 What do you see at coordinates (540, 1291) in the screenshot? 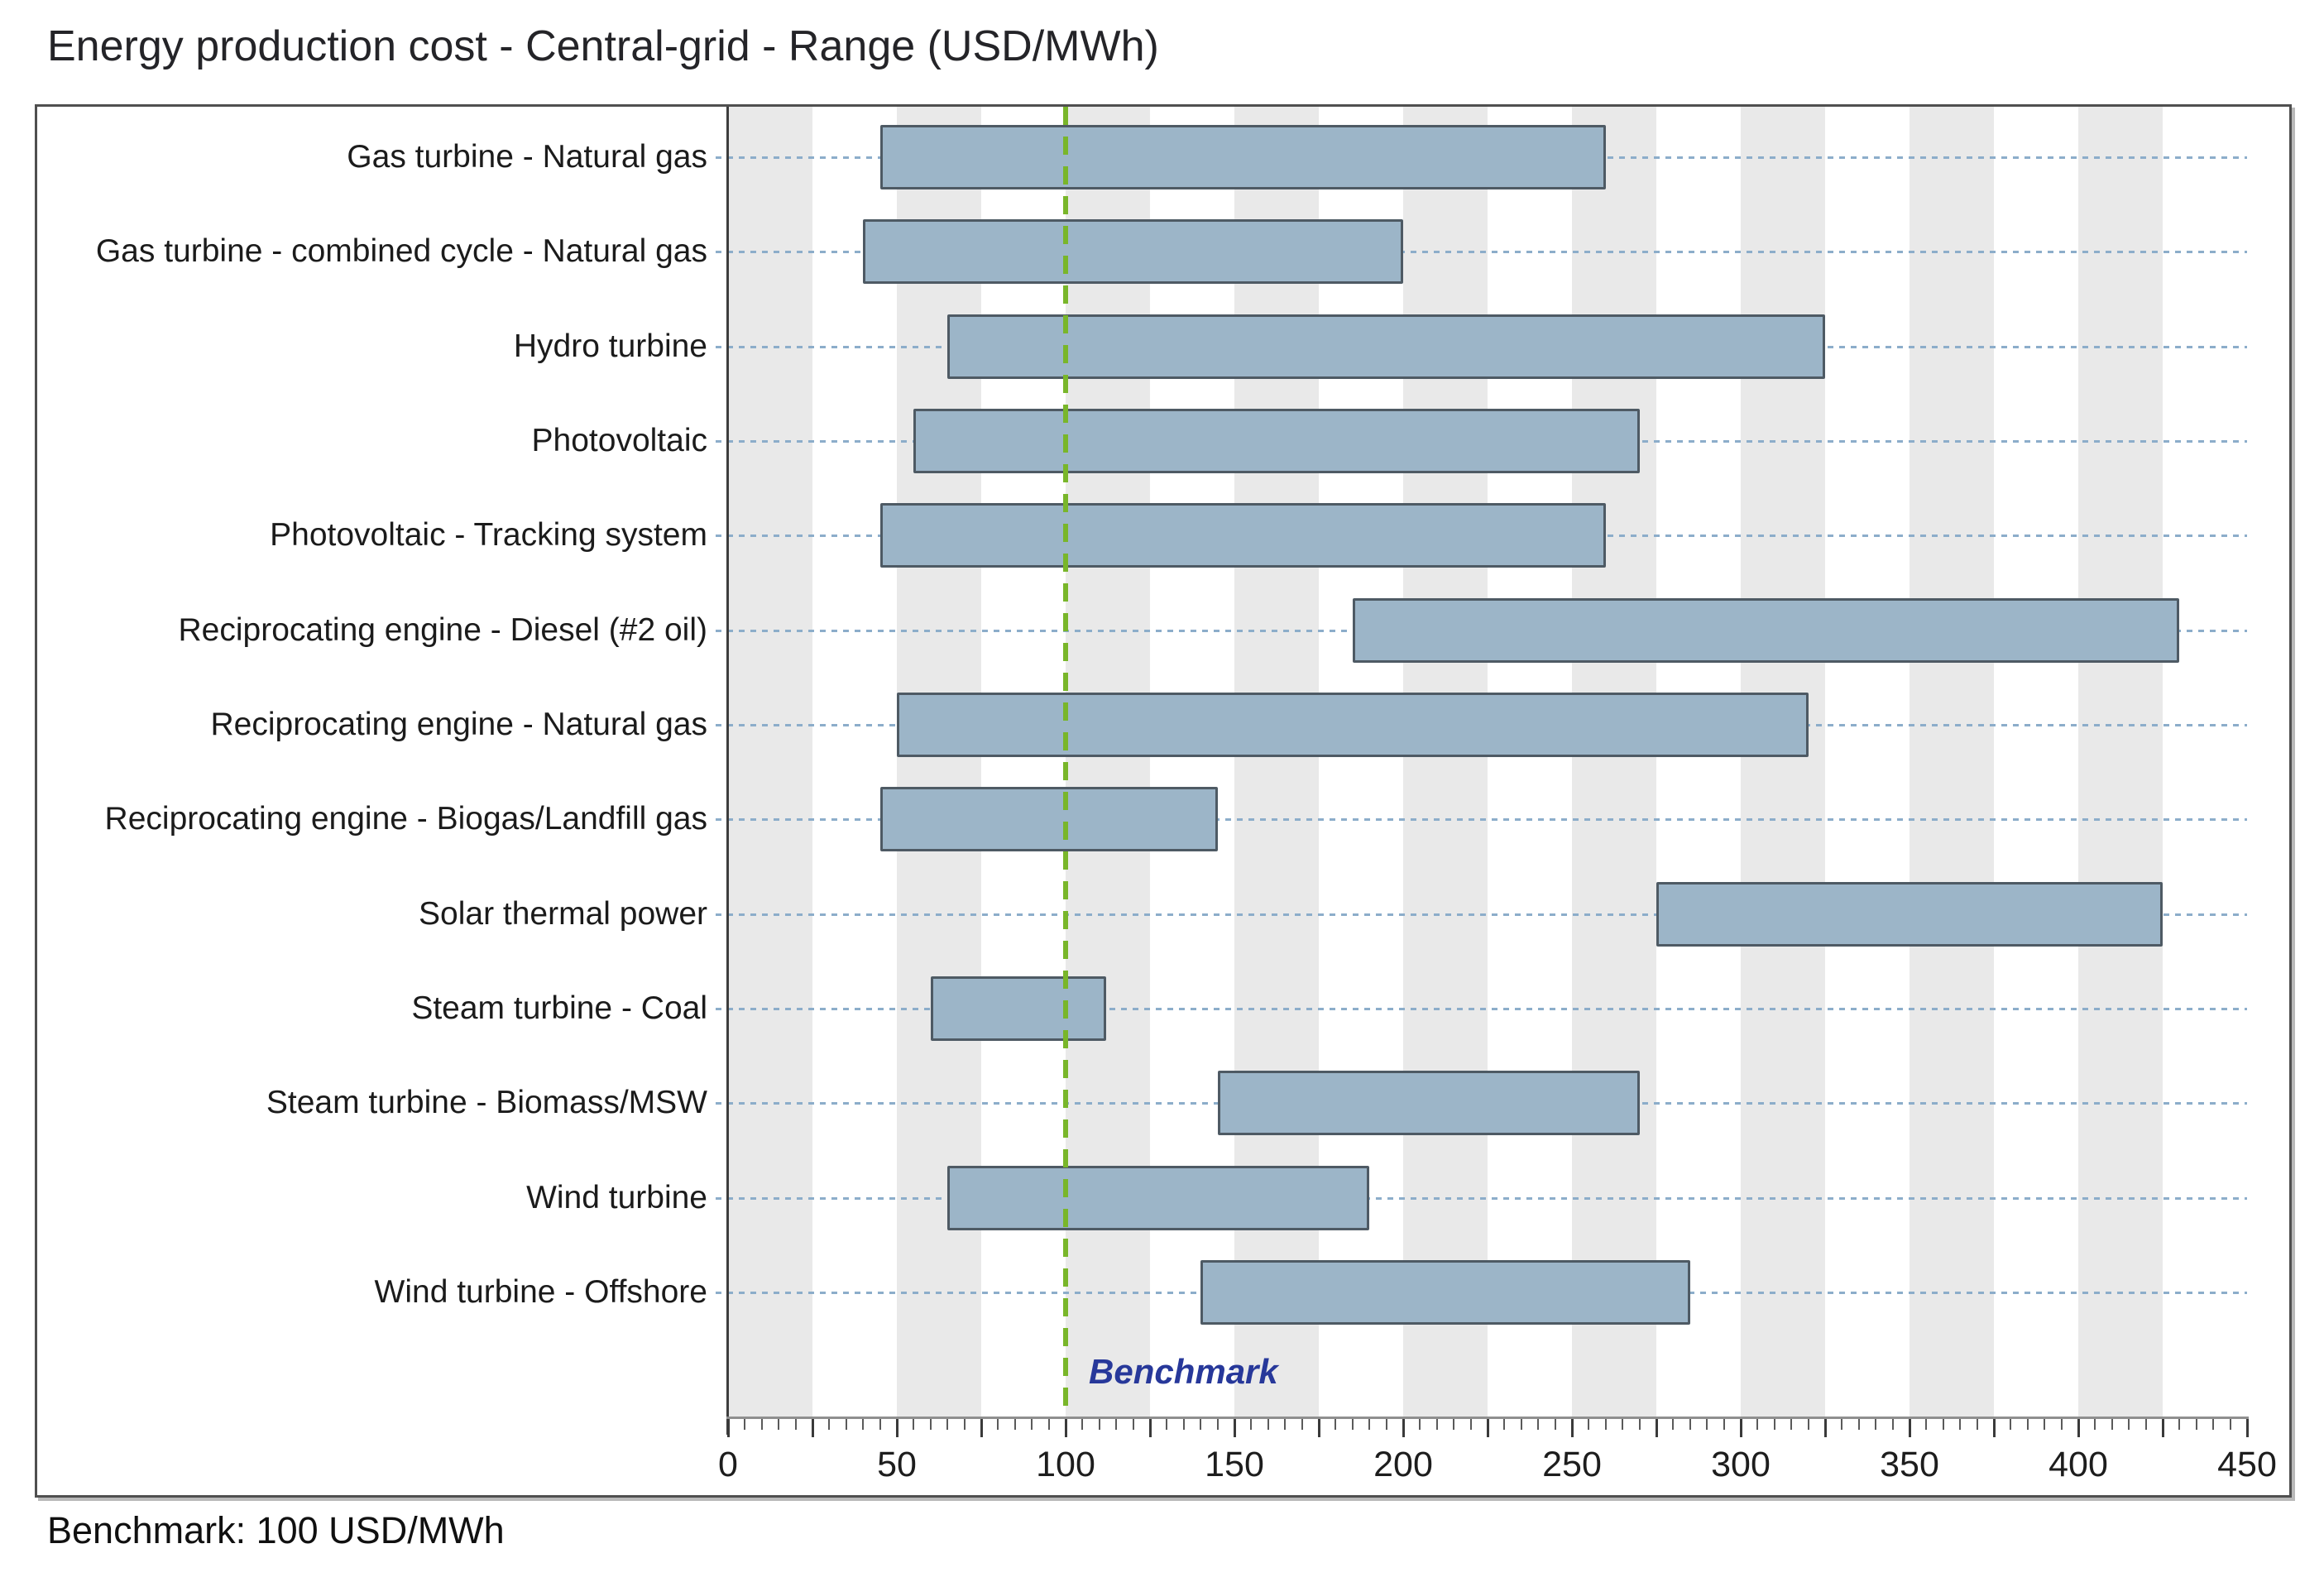
I see `category-label: Wind turbine - Offshore` at bounding box center [540, 1291].